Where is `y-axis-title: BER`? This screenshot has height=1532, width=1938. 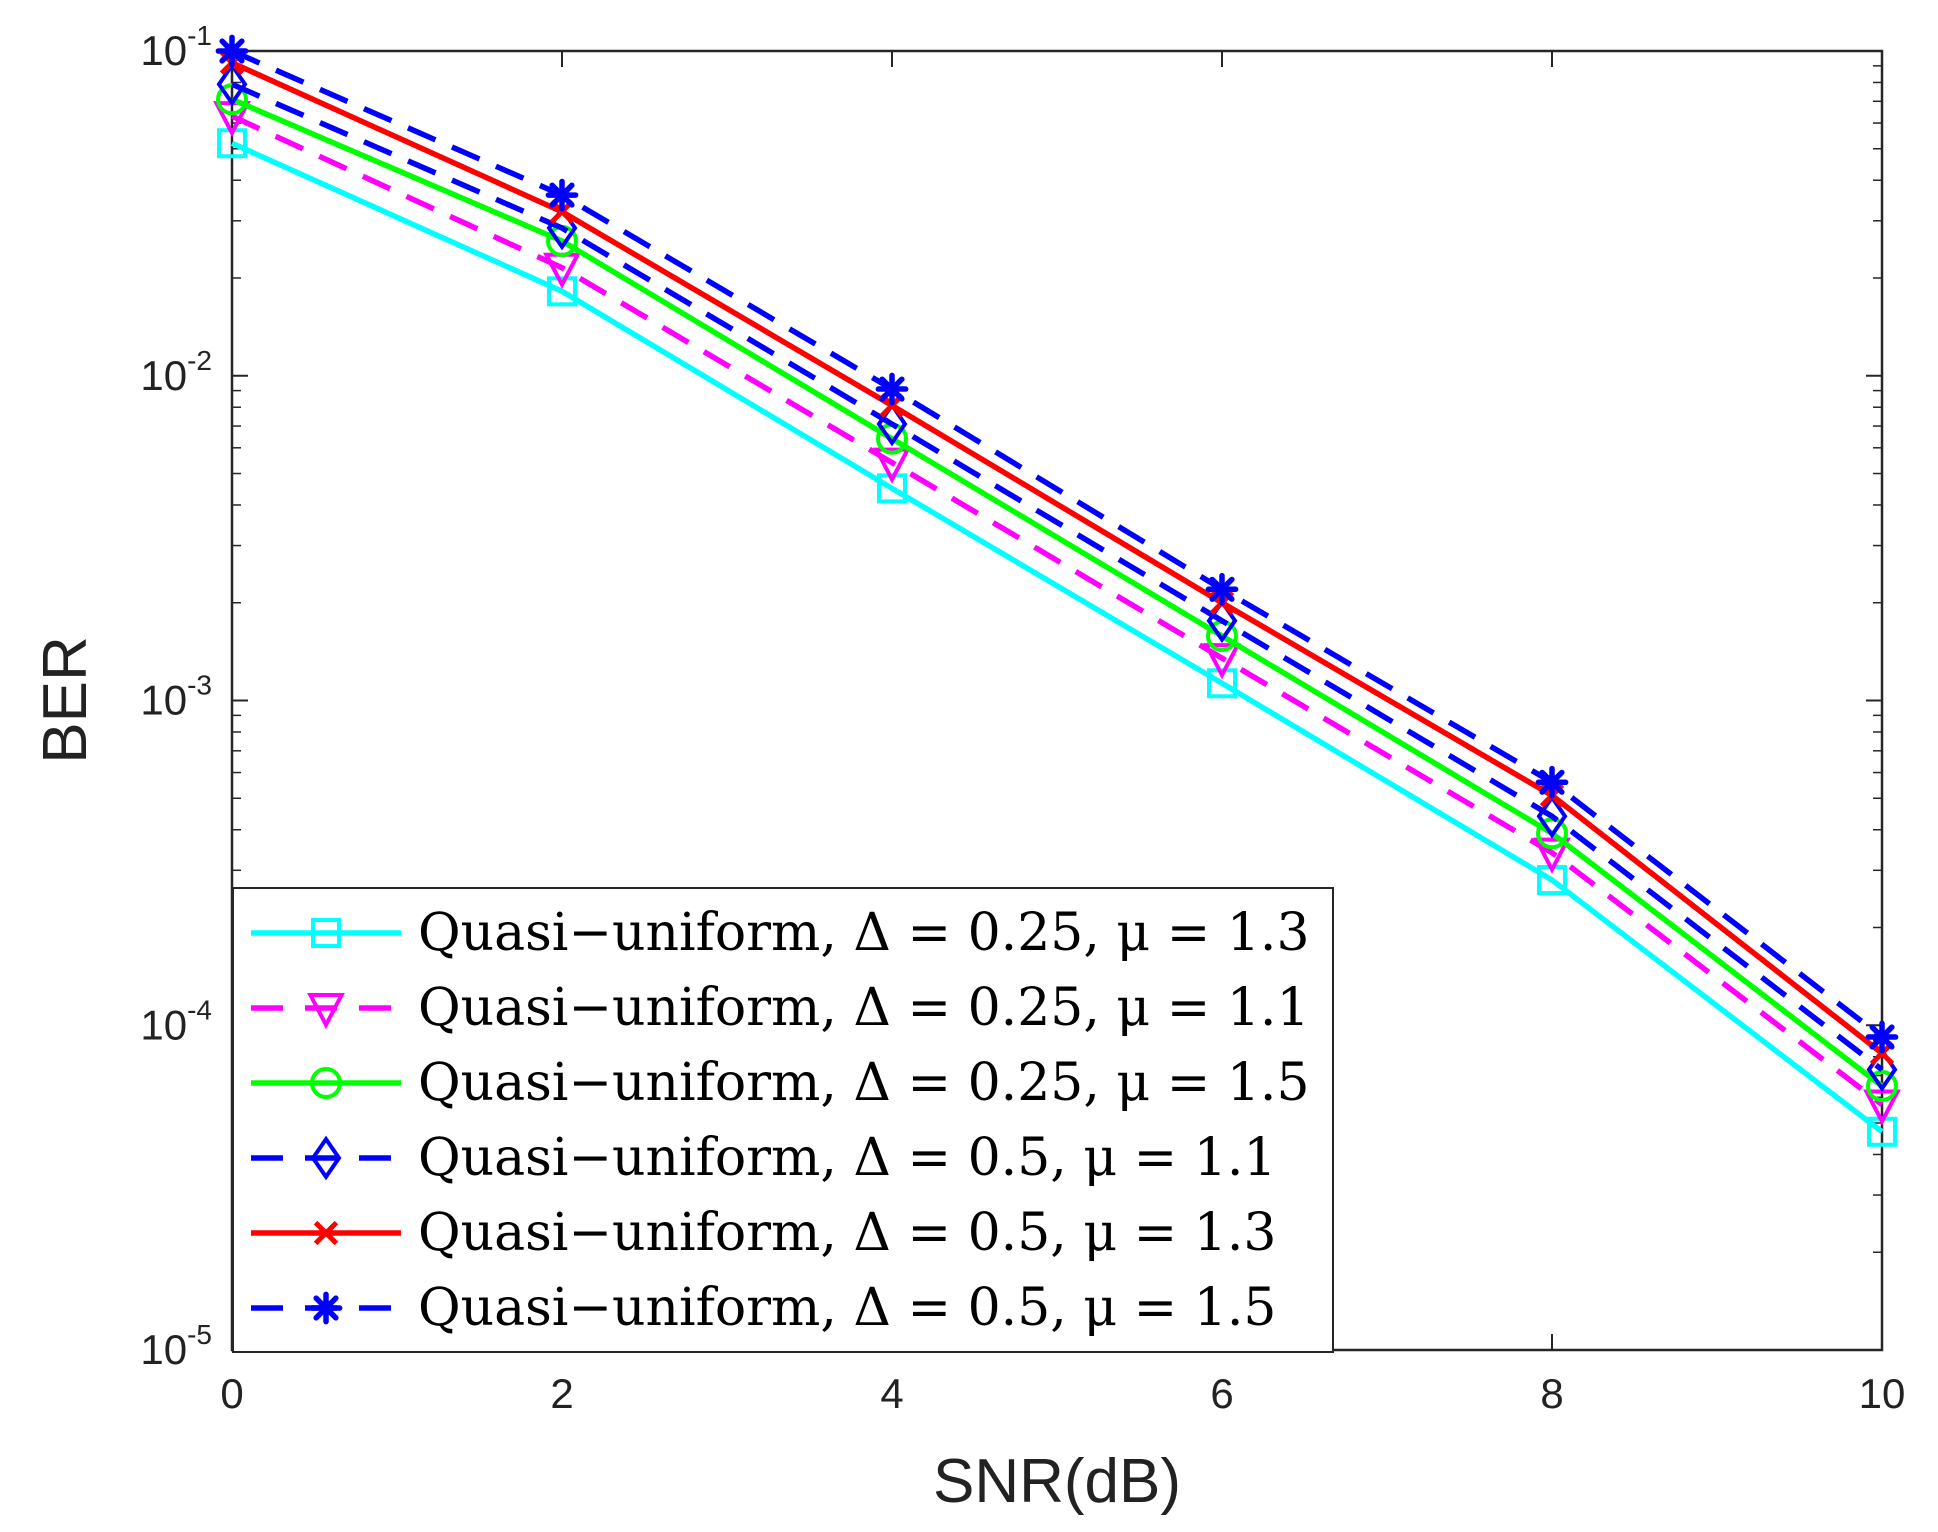 y-axis-title: BER is located at coordinates (65, 699).